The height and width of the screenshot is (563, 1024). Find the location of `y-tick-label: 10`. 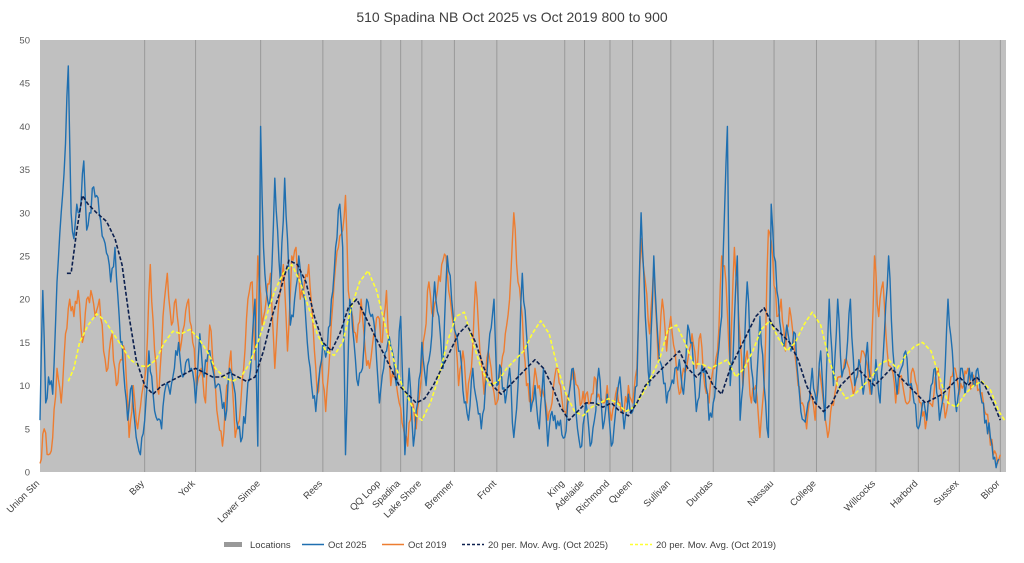

y-tick-label: 10 is located at coordinates (24, 386).